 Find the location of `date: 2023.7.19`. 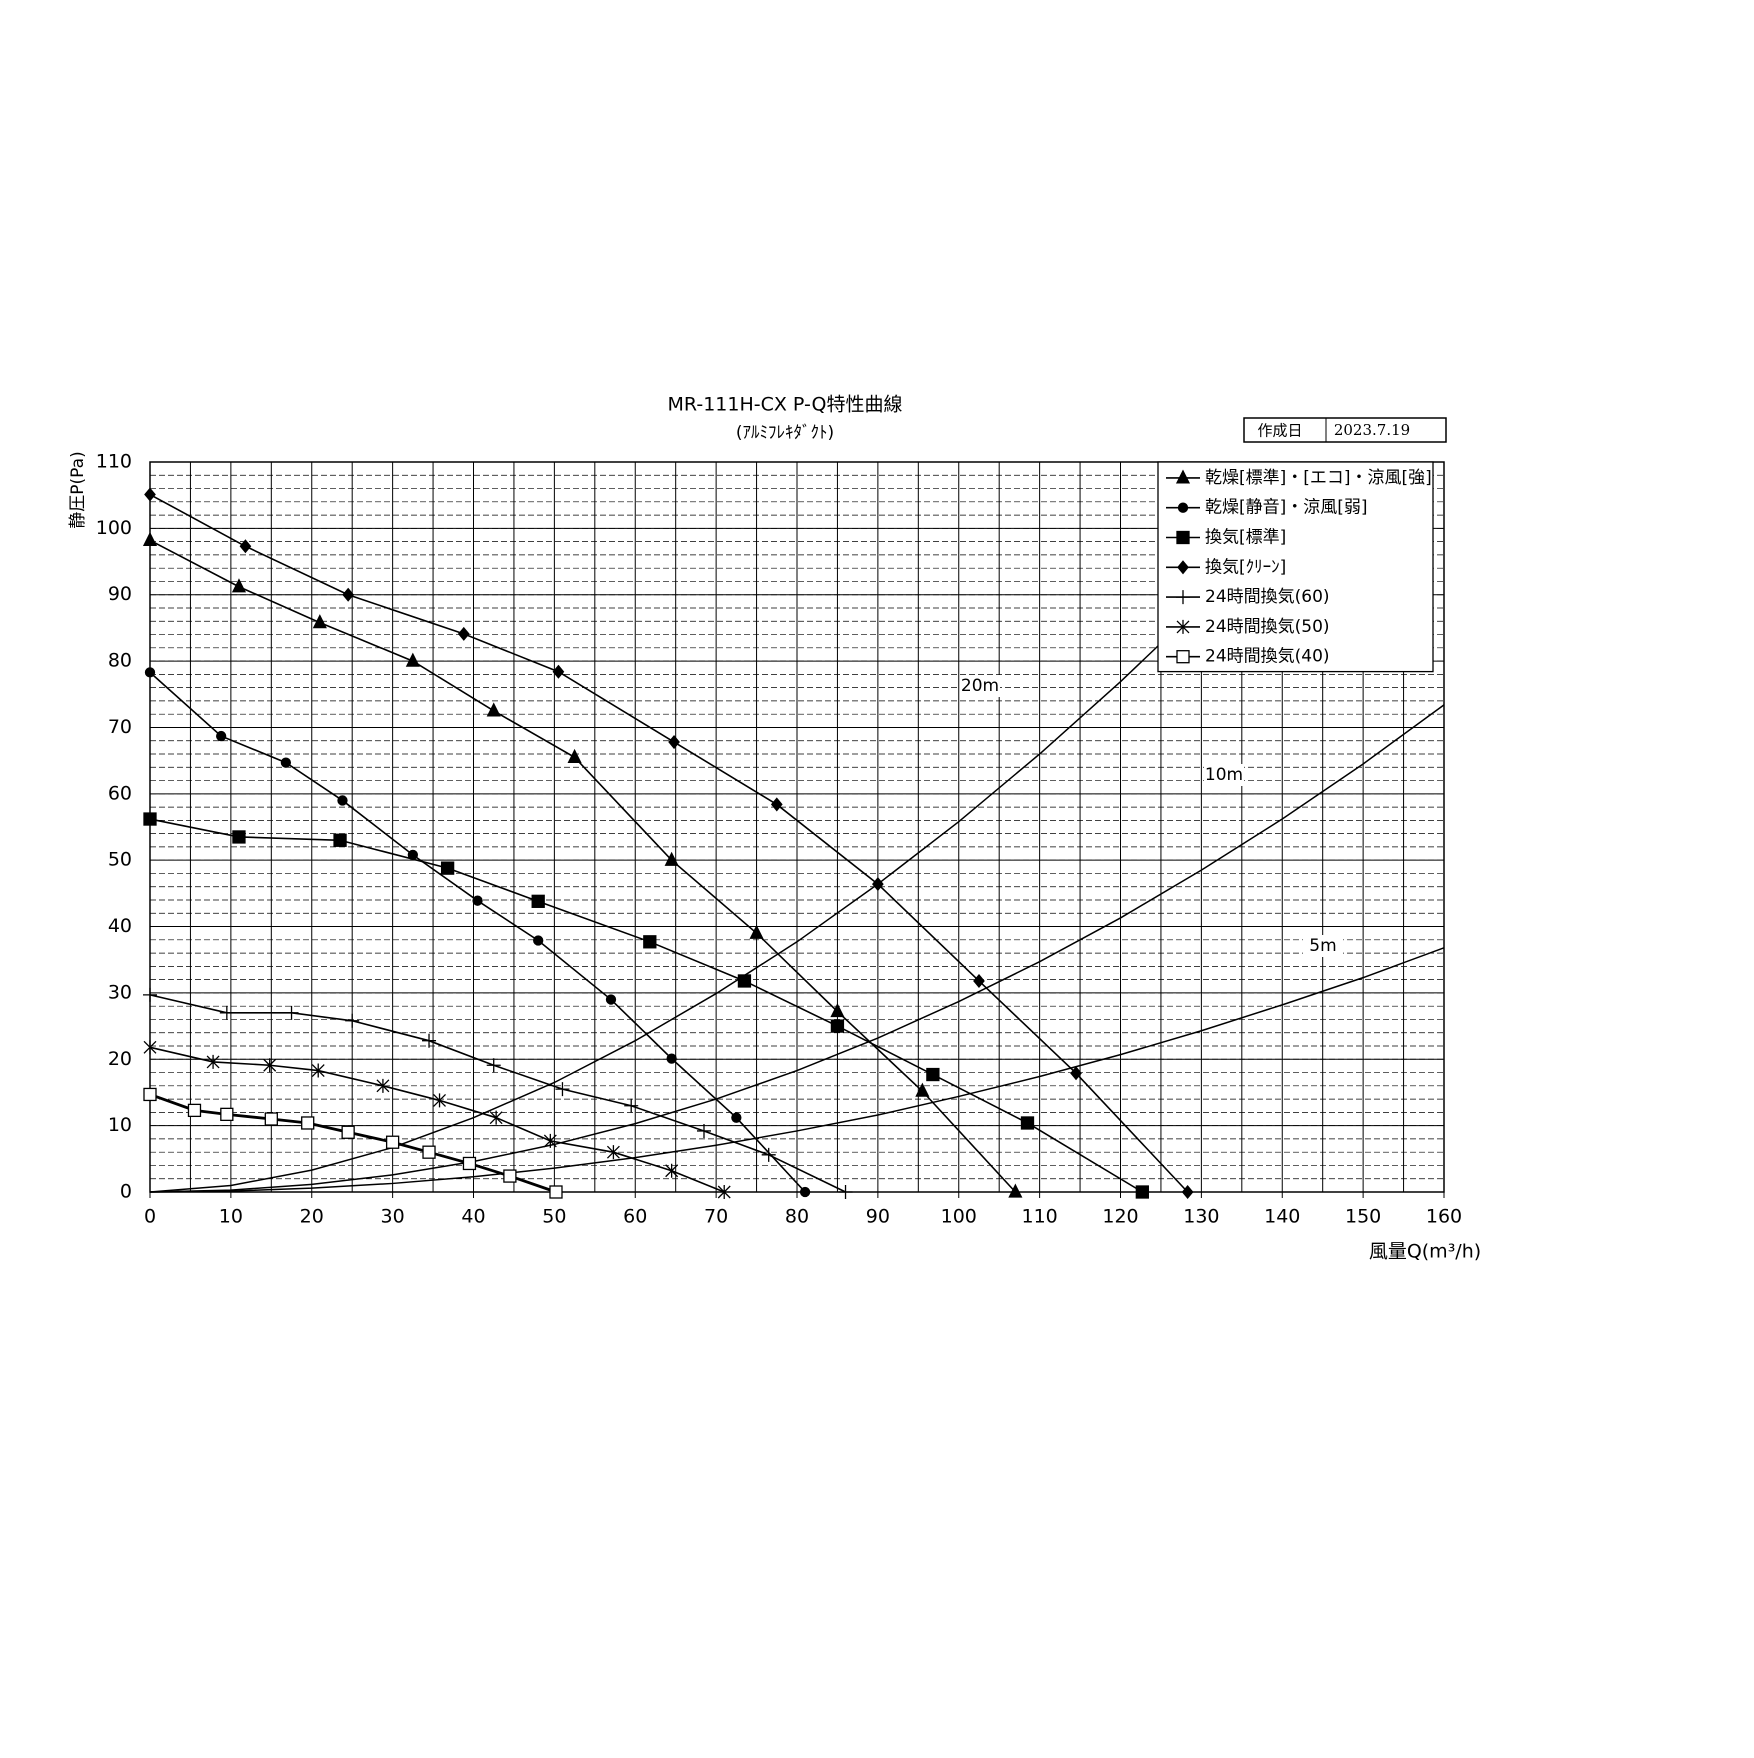

date: 2023.7.19 is located at coordinates (1372, 430).